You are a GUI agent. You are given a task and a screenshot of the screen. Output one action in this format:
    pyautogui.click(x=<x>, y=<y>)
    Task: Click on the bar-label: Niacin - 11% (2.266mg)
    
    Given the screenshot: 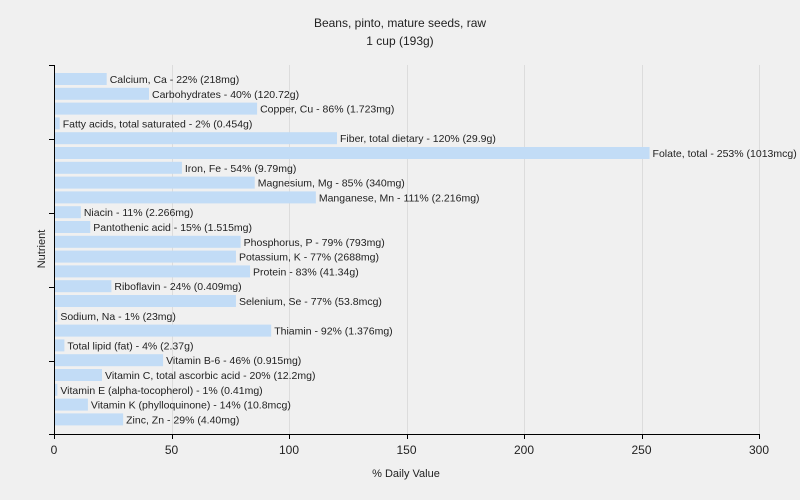 What is the action you would take?
    pyautogui.click(x=139, y=213)
    